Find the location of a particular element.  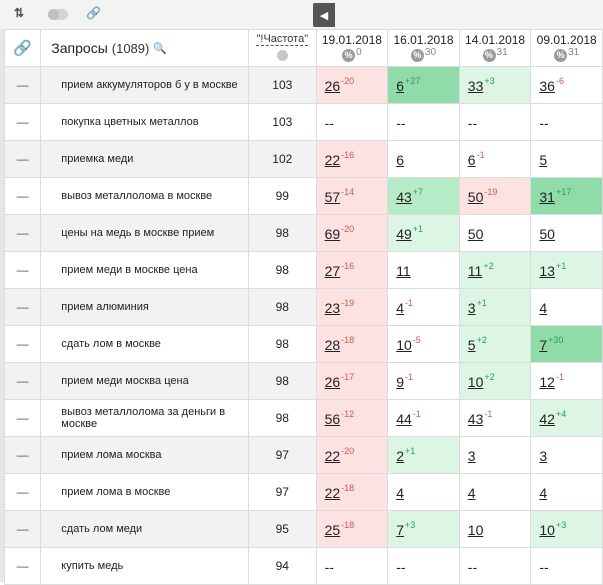

query-text: цены на медь в москве прием is located at coordinates (145, 233).